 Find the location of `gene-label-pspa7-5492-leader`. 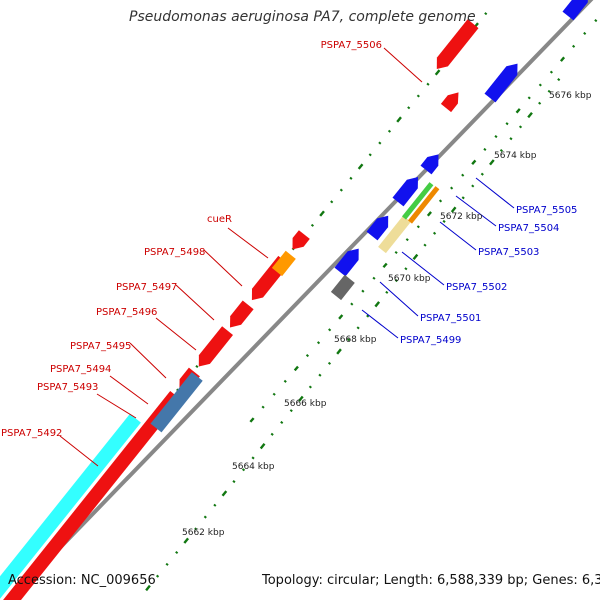

gene-label-pspa7-5492-leader is located at coordinates (79, 451).